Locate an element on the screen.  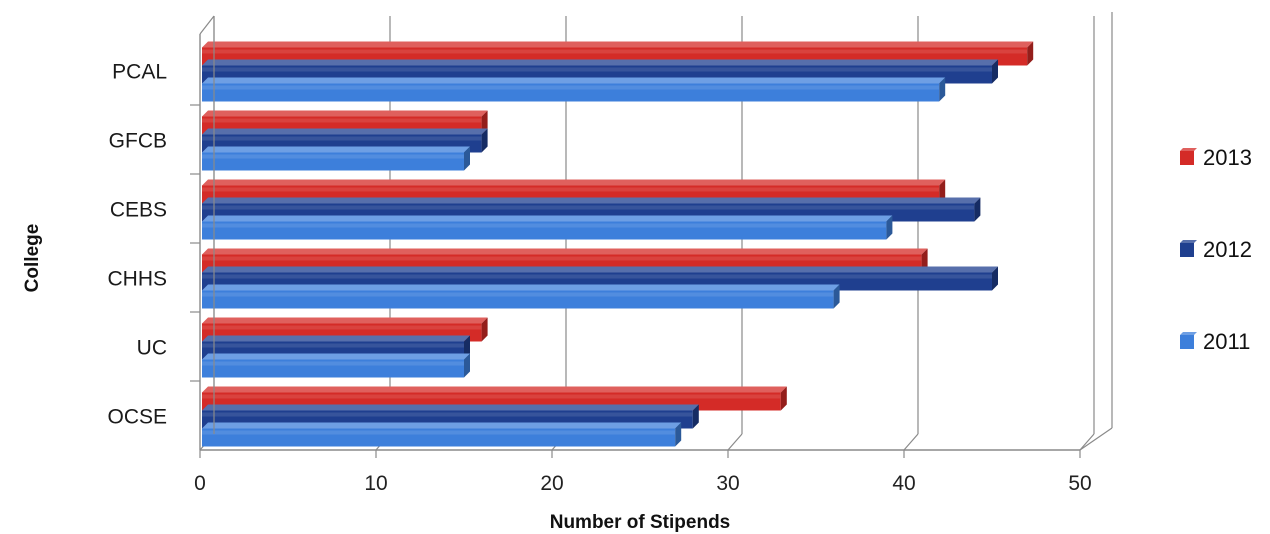
bar-uc-2011 is located at coordinates (336, 365).